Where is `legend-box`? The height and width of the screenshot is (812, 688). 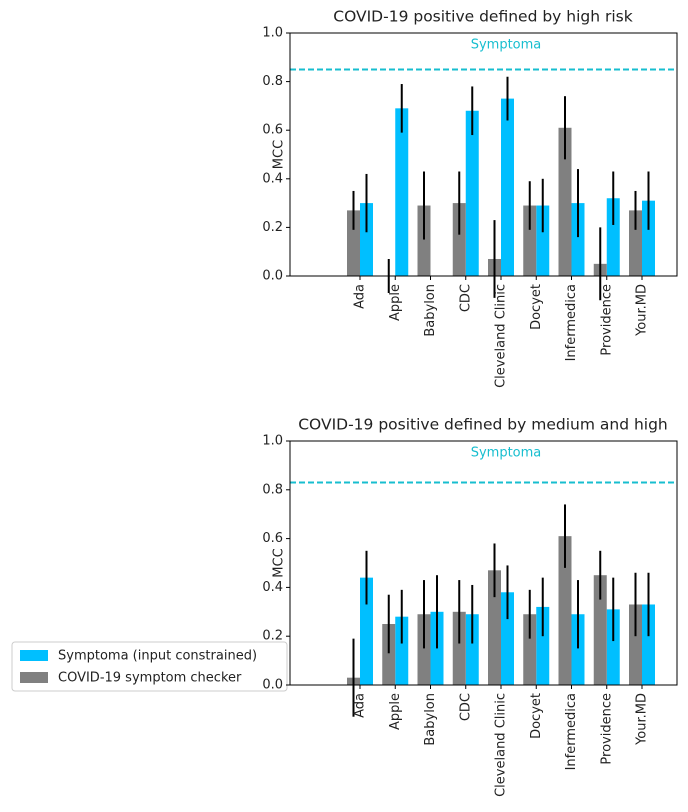 legend-box is located at coordinates (149, 666).